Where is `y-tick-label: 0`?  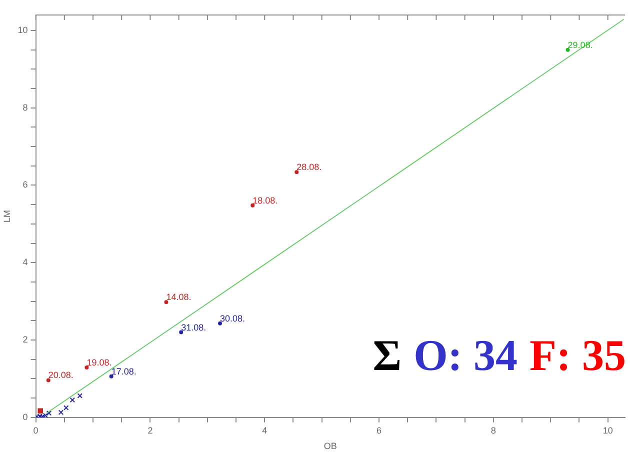
y-tick-label: 0 is located at coordinates (25, 417).